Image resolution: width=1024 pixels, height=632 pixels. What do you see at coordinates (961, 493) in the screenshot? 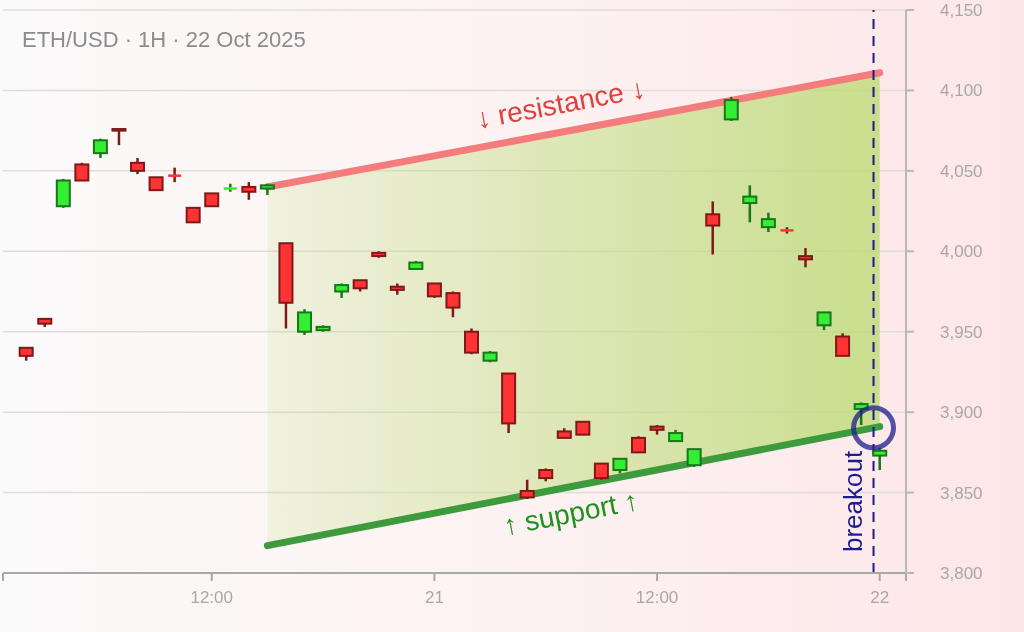
I see `y-tick-label: 3,850` at bounding box center [961, 493].